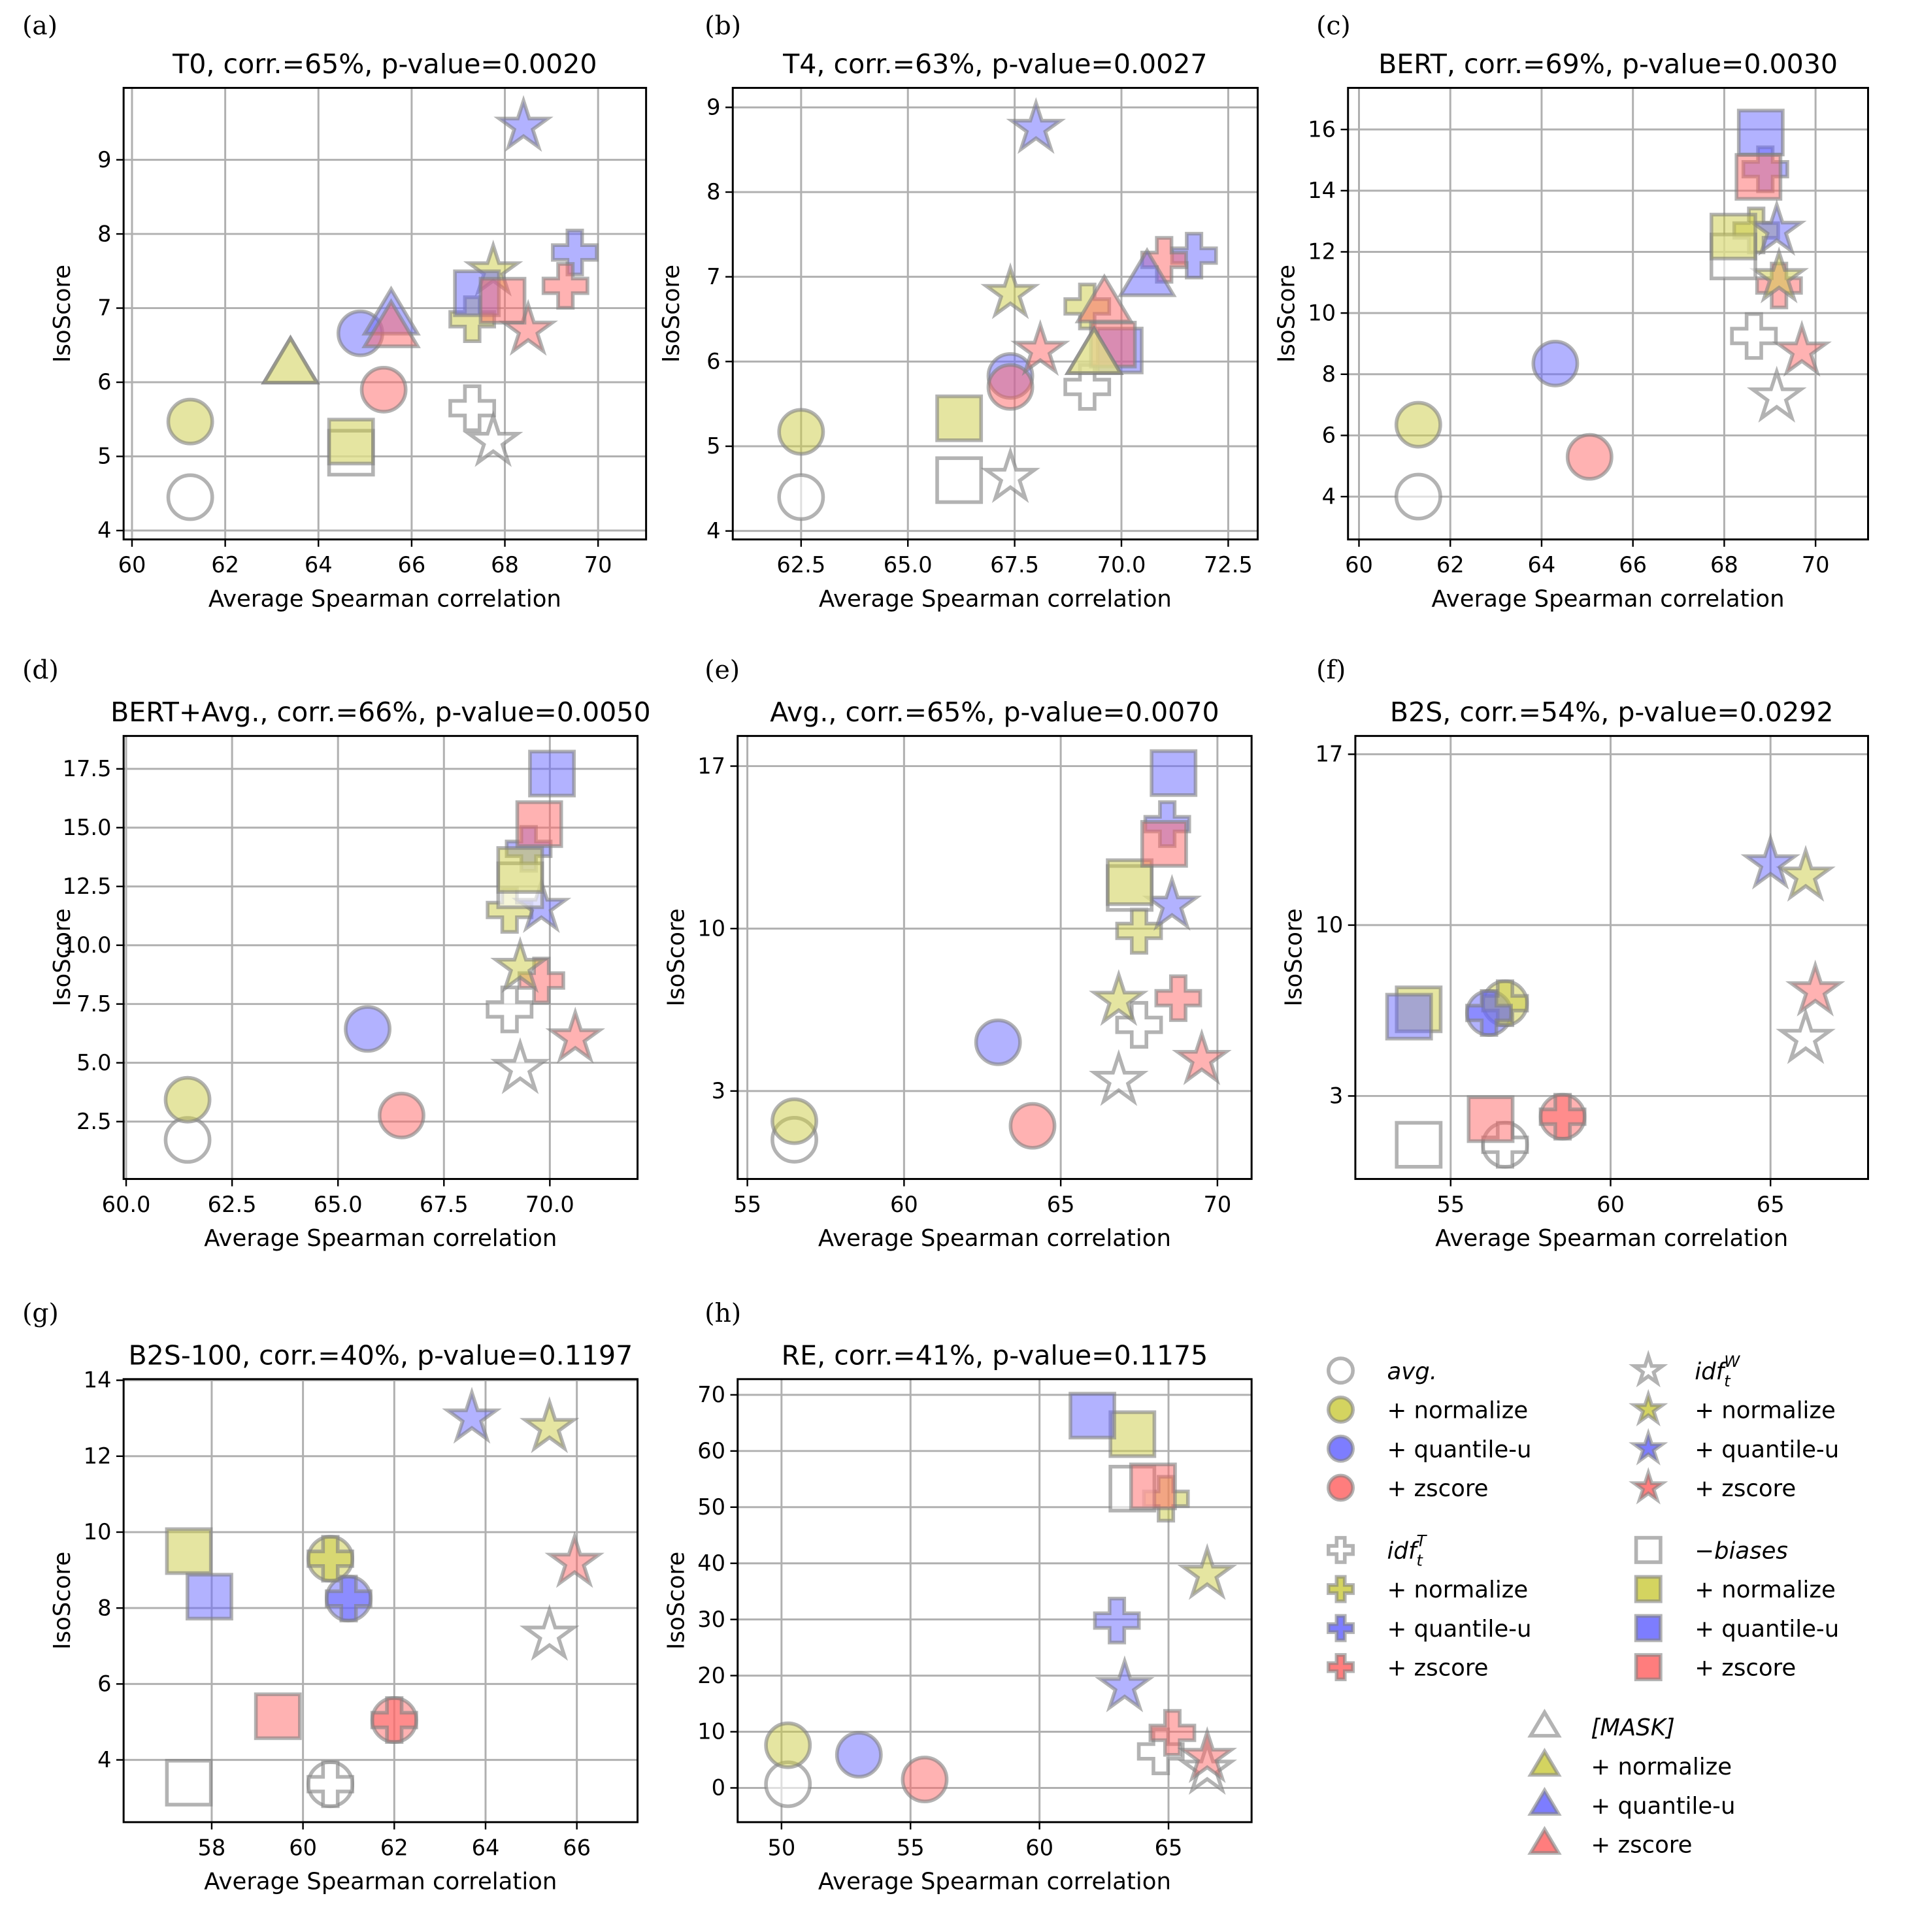 This screenshot has height=1932, width=1905. I want to click on point-biases-quantile, so click(1092, 1416).